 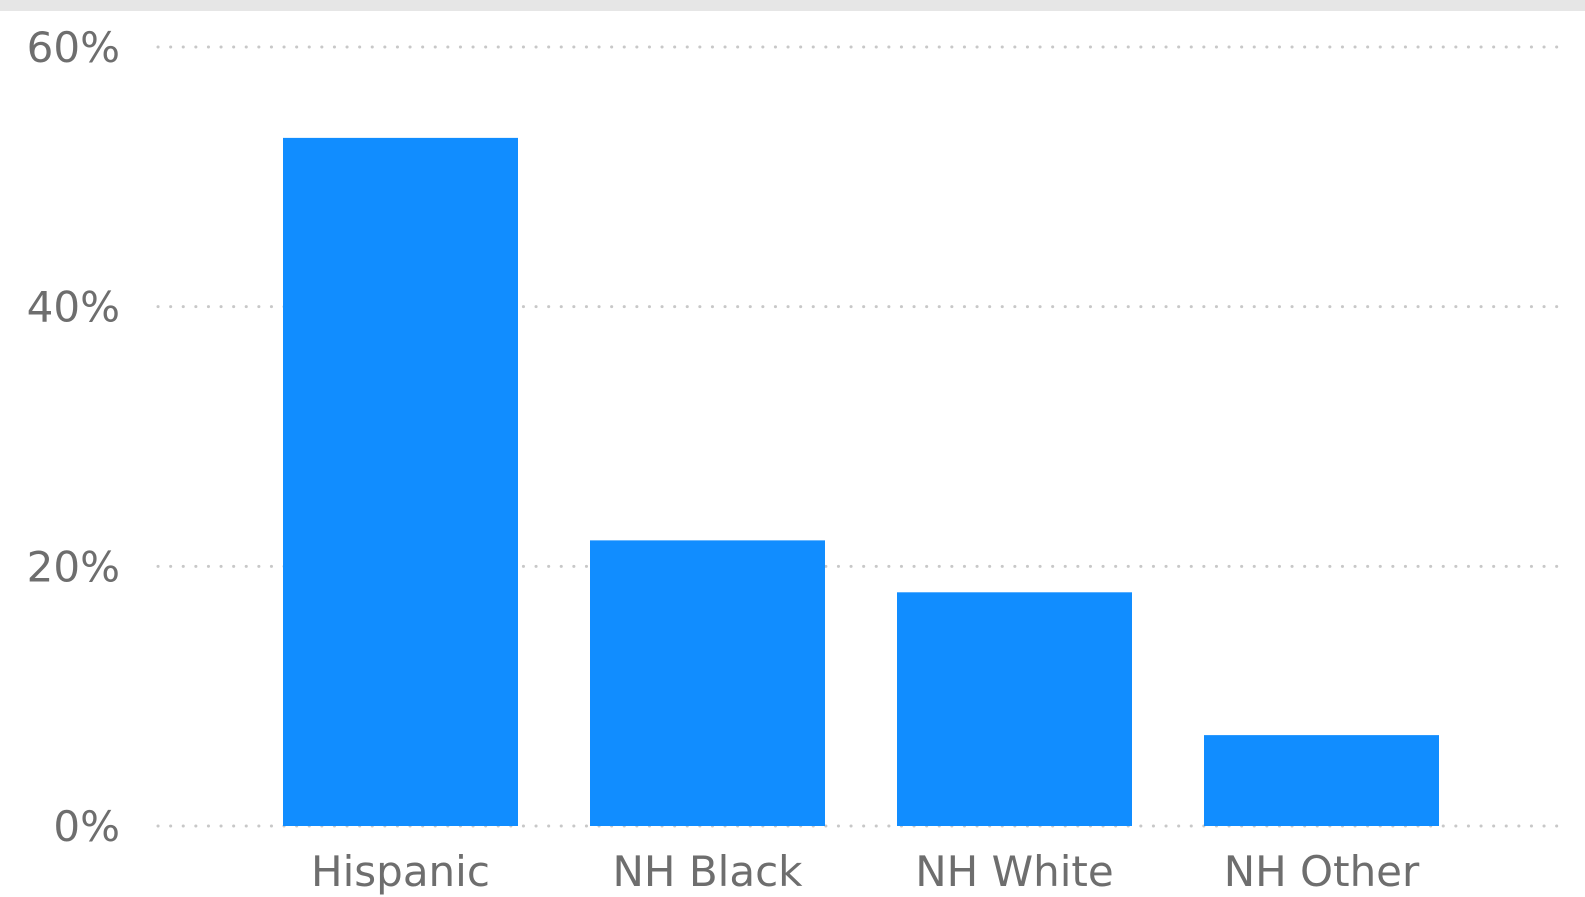 I want to click on bar-hispanic, so click(x=400, y=482).